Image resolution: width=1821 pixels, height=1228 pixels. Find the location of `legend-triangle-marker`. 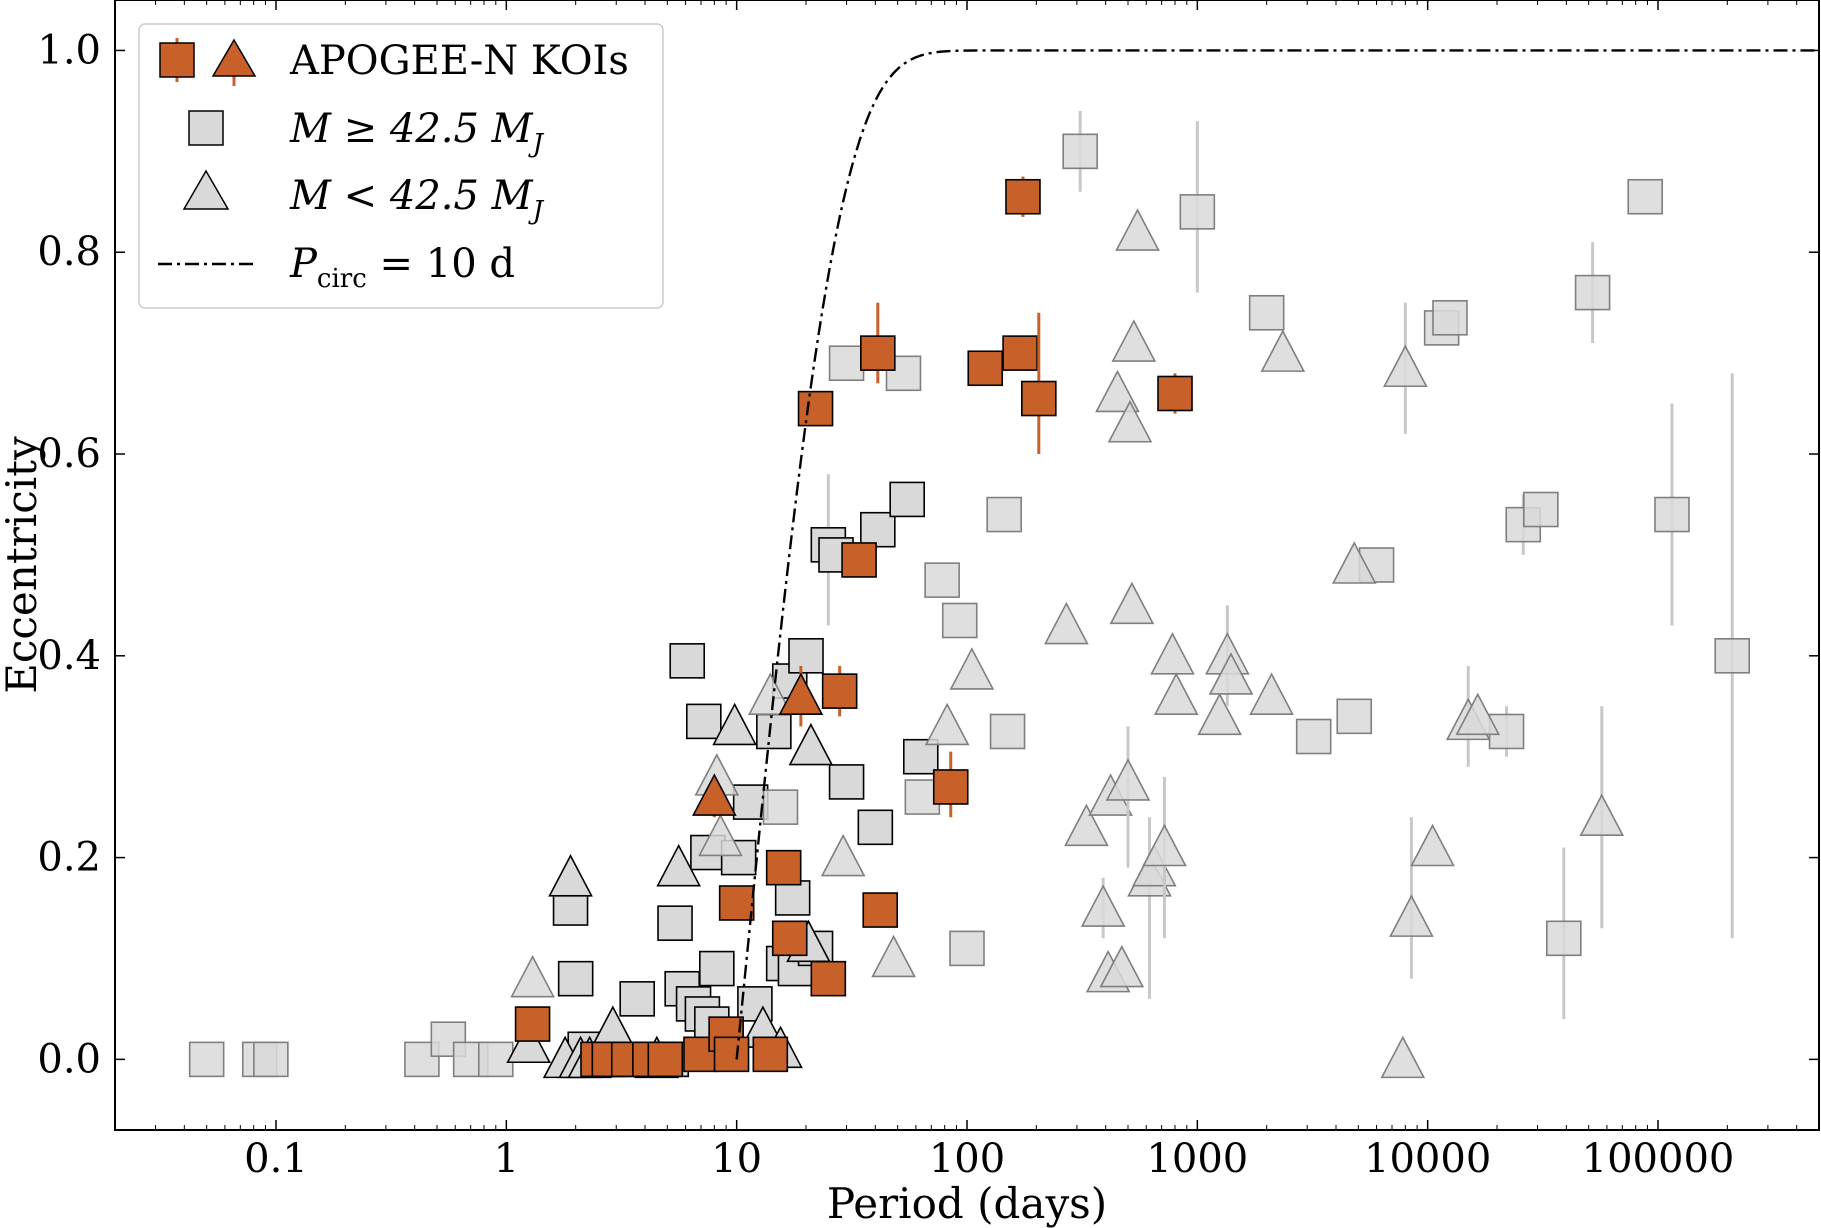

legend-triangle-marker is located at coordinates (206, 189).